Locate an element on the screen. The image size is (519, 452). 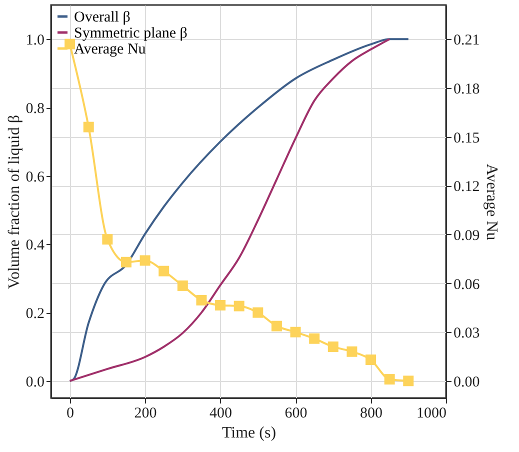
y2-axis-title: Average Nu is located at coordinates (491, 202).